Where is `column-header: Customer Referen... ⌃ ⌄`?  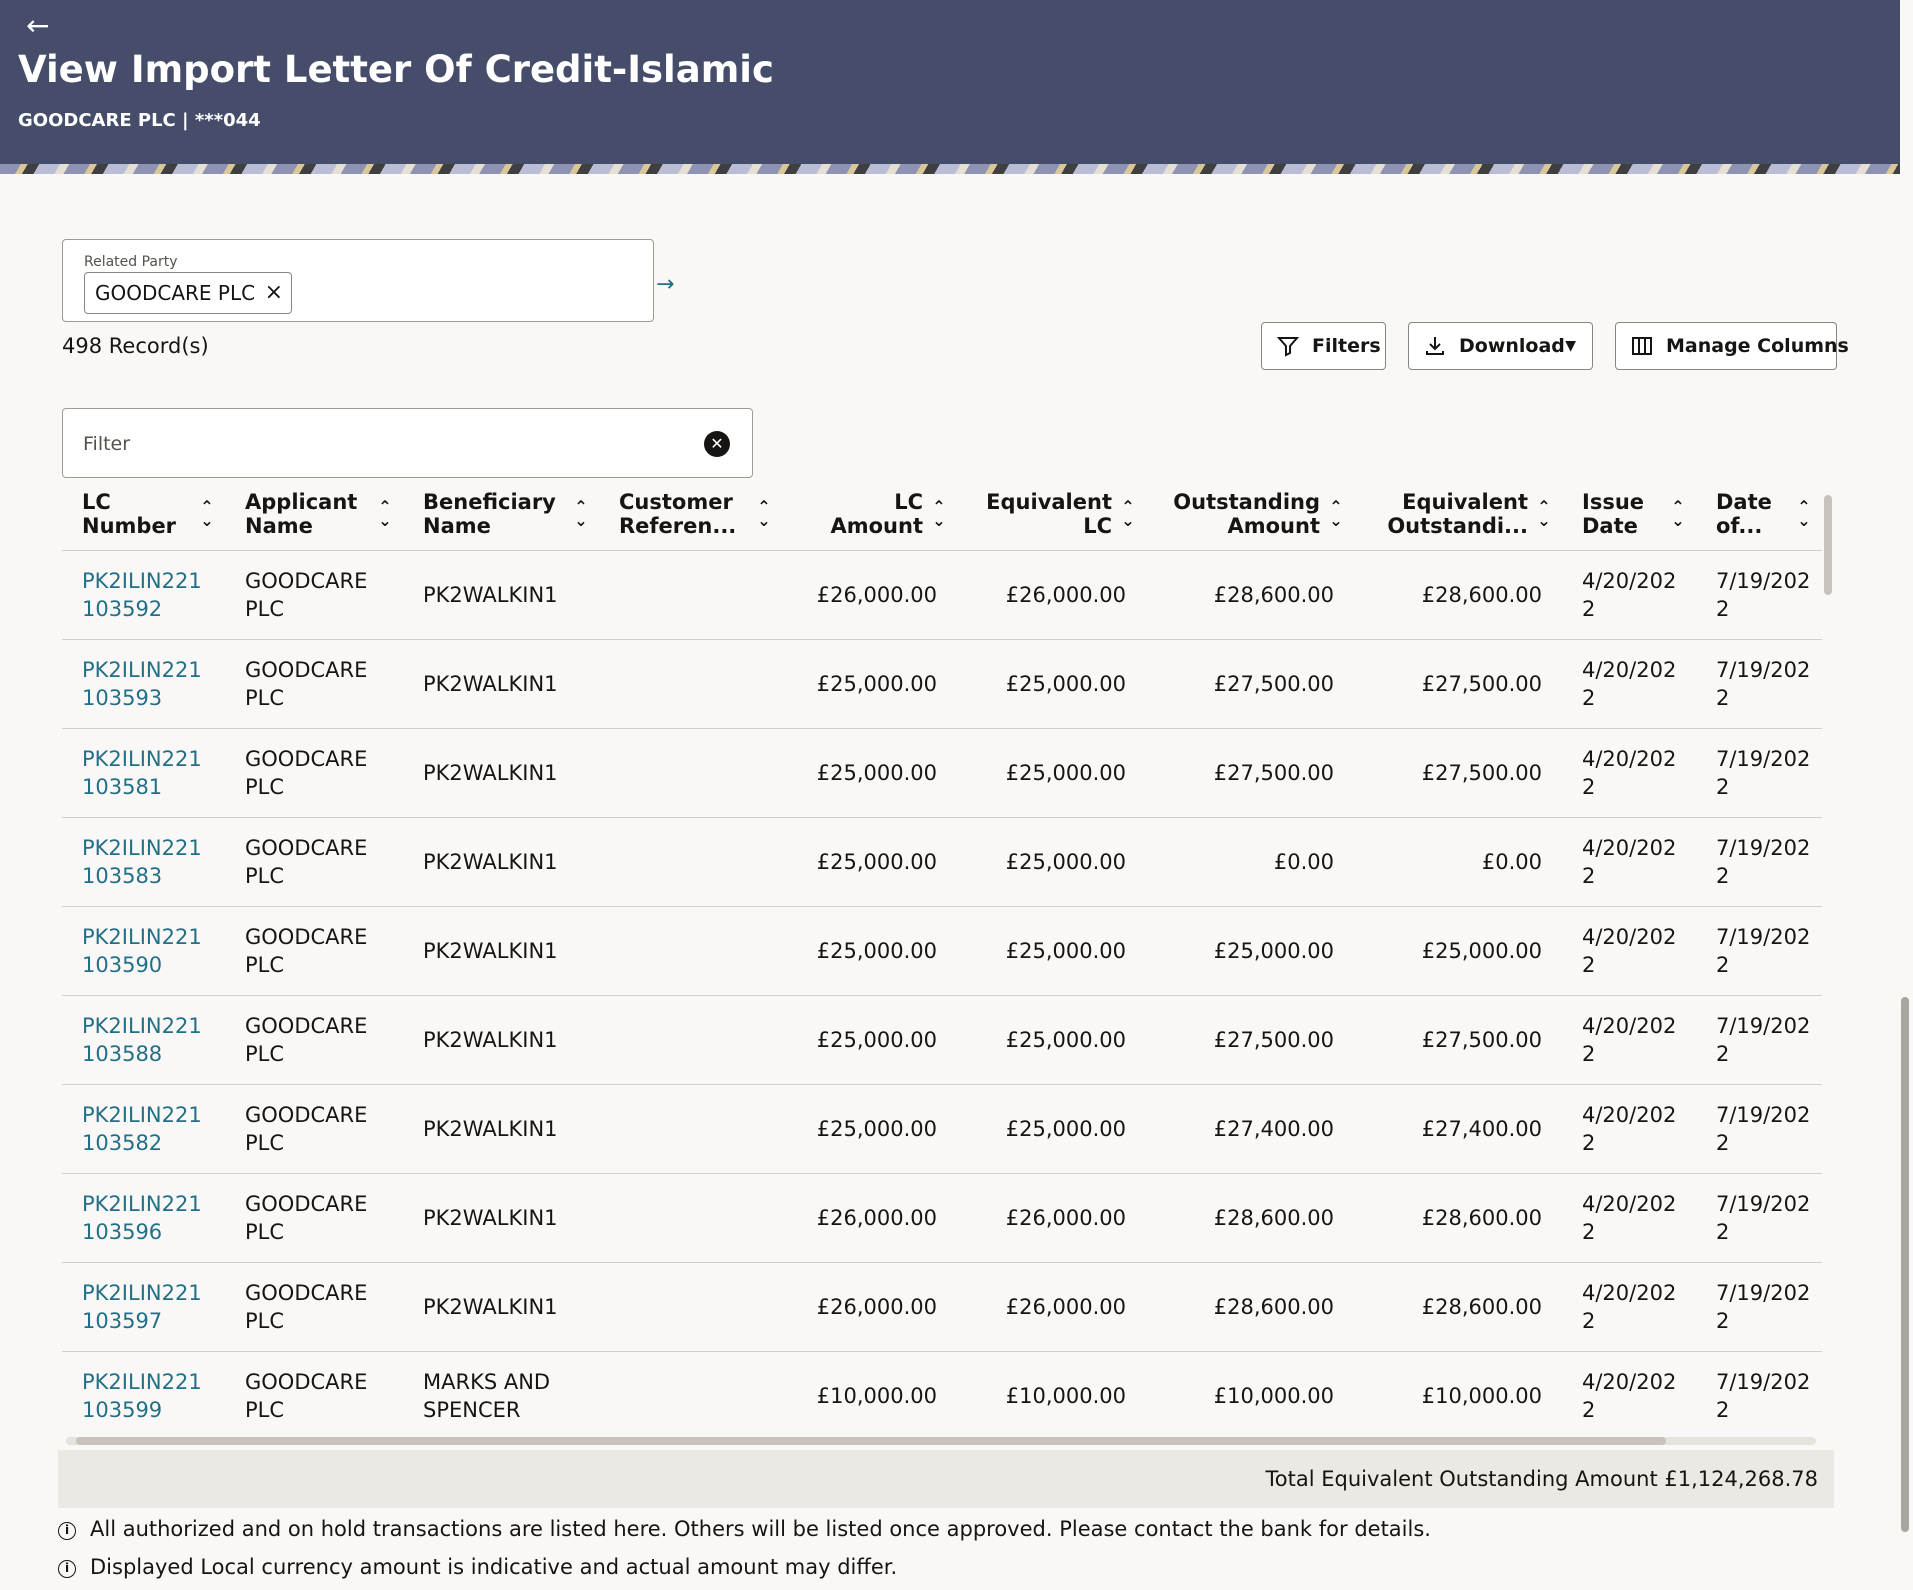
column-header: Customer Referen... ⌃ ⌄ is located at coordinates (690, 514).